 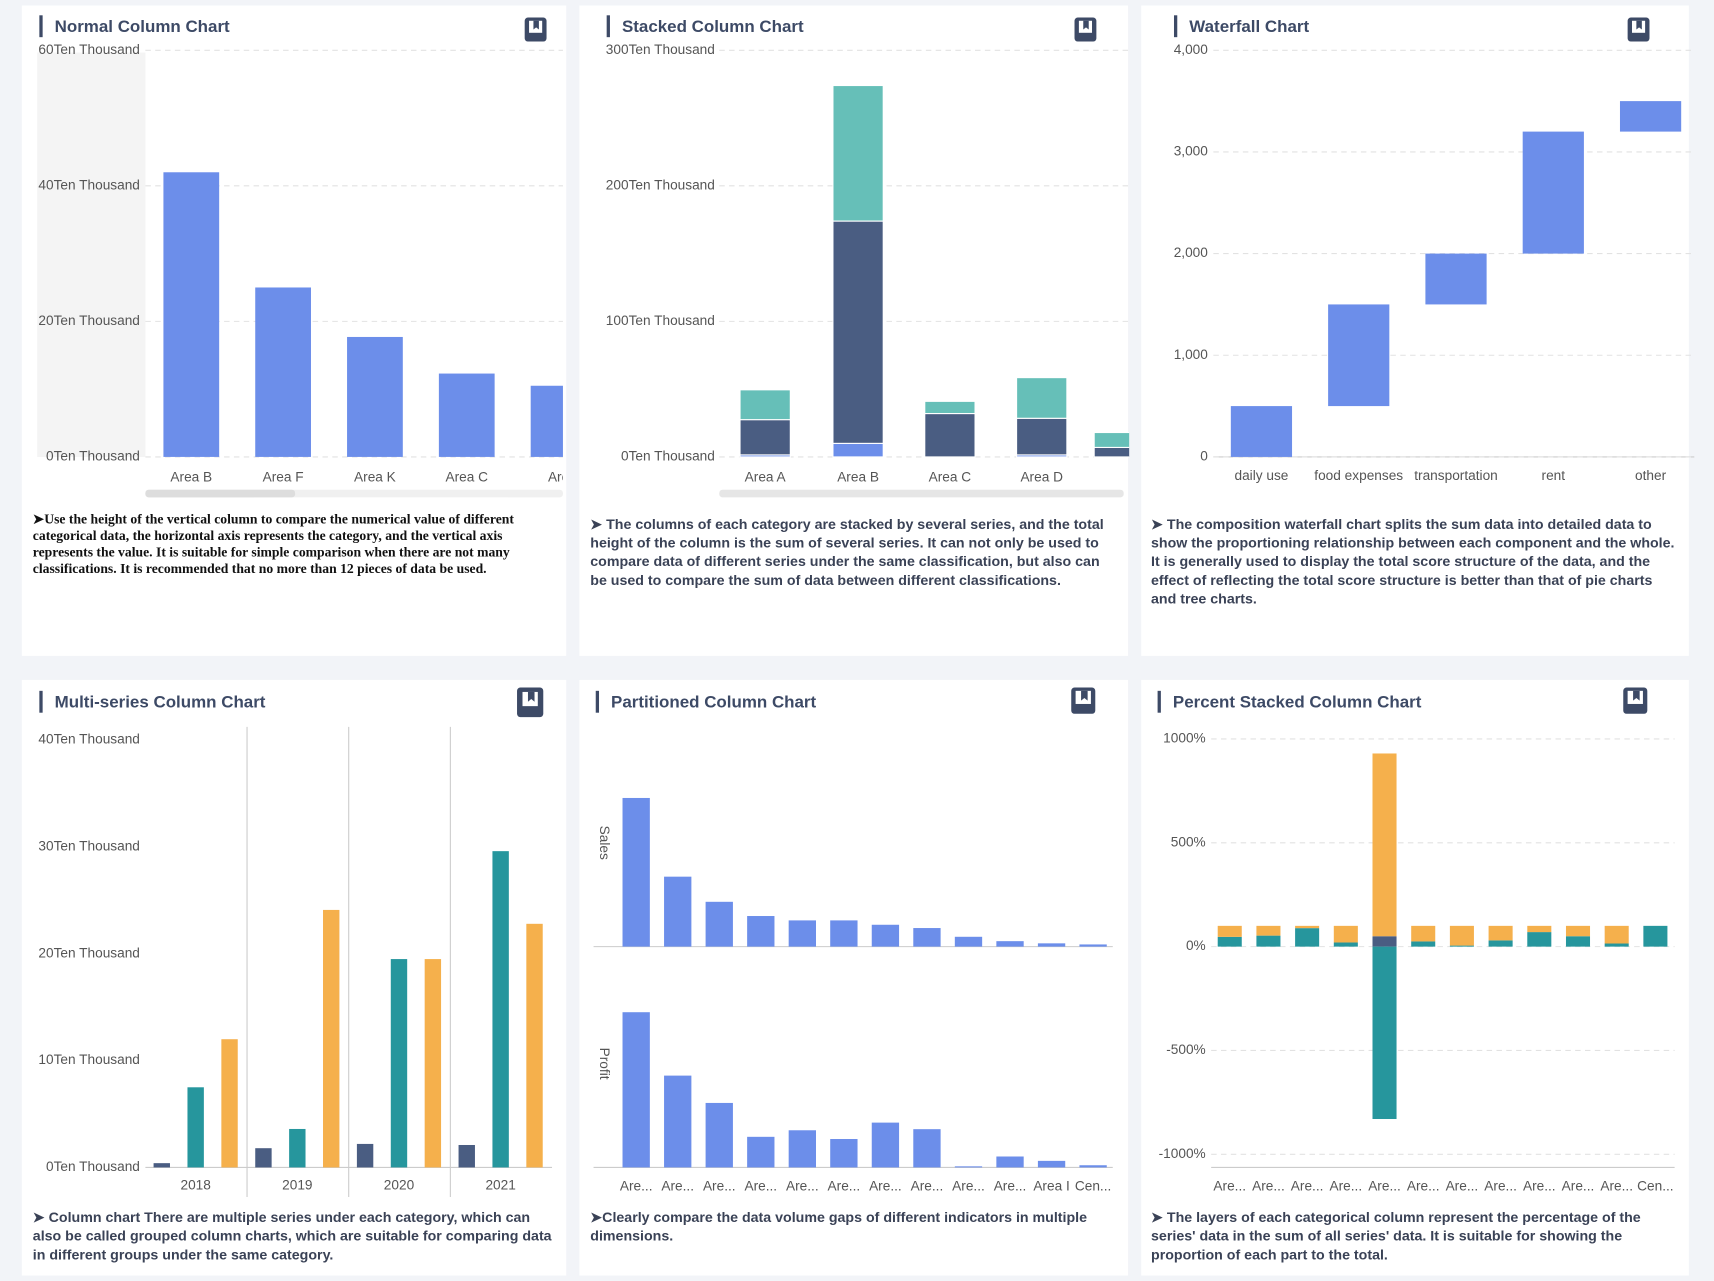 What do you see at coordinates (1554, 475) in the screenshot?
I see `x-tick-label: rent` at bounding box center [1554, 475].